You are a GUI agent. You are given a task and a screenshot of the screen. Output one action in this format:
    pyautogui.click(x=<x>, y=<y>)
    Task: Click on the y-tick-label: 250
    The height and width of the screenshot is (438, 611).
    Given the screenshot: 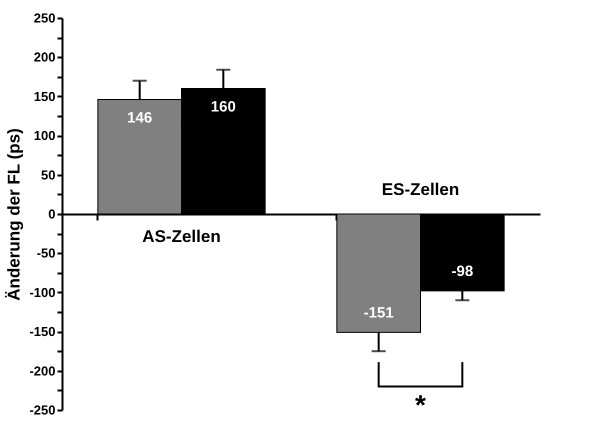 What is the action you would take?
    pyautogui.click(x=45, y=18)
    